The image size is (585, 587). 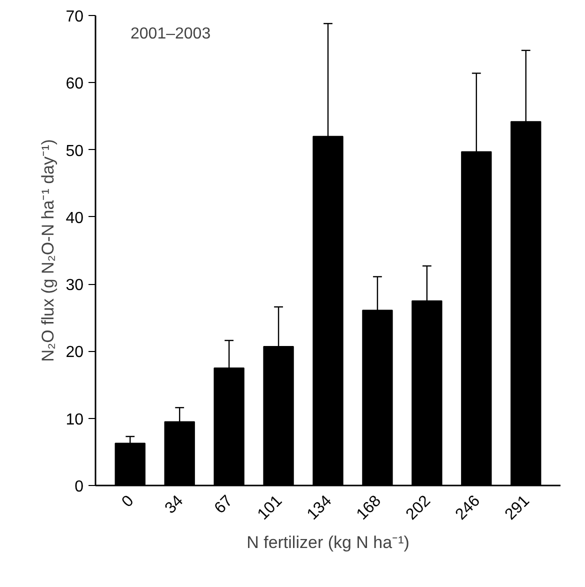 What do you see at coordinates (320, 508) in the screenshot?
I see `x-tick-label: 134` at bounding box center [320, 508].